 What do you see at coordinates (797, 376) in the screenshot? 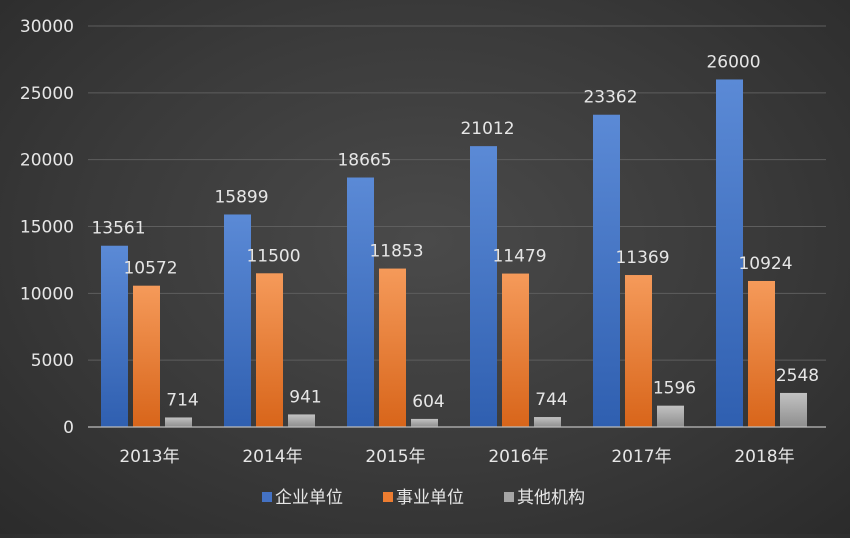
I see `data-label: 2548` at bounding box center [797, 376].